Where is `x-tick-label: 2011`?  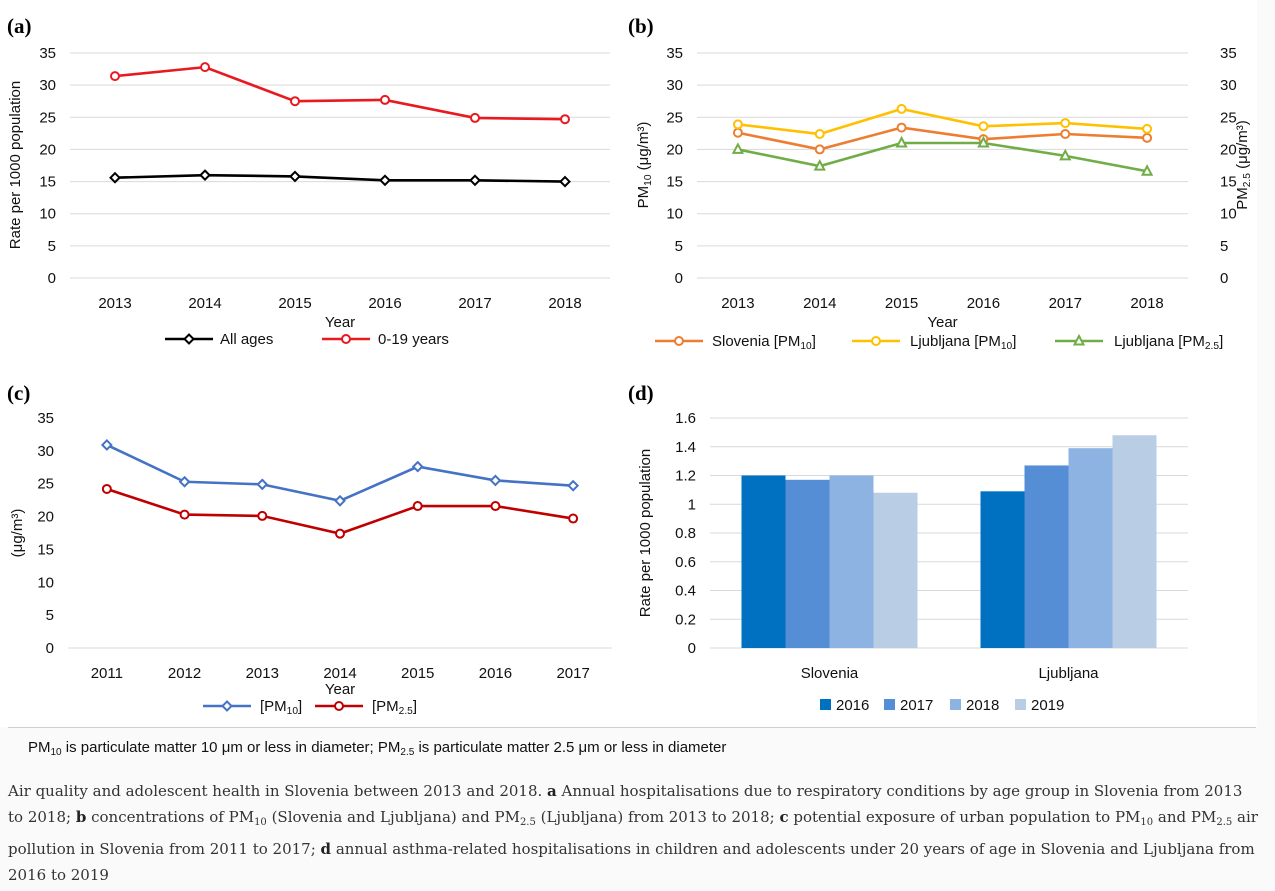 x-tick-label: 2011 is located at coordinates (107, 673).